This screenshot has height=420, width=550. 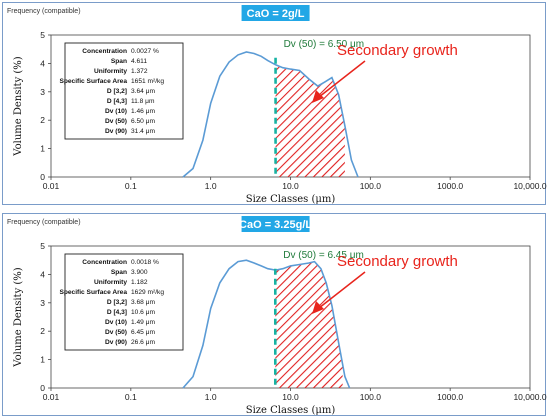 I want to click on stat-value: 3.900, so click(x=139, y=272).